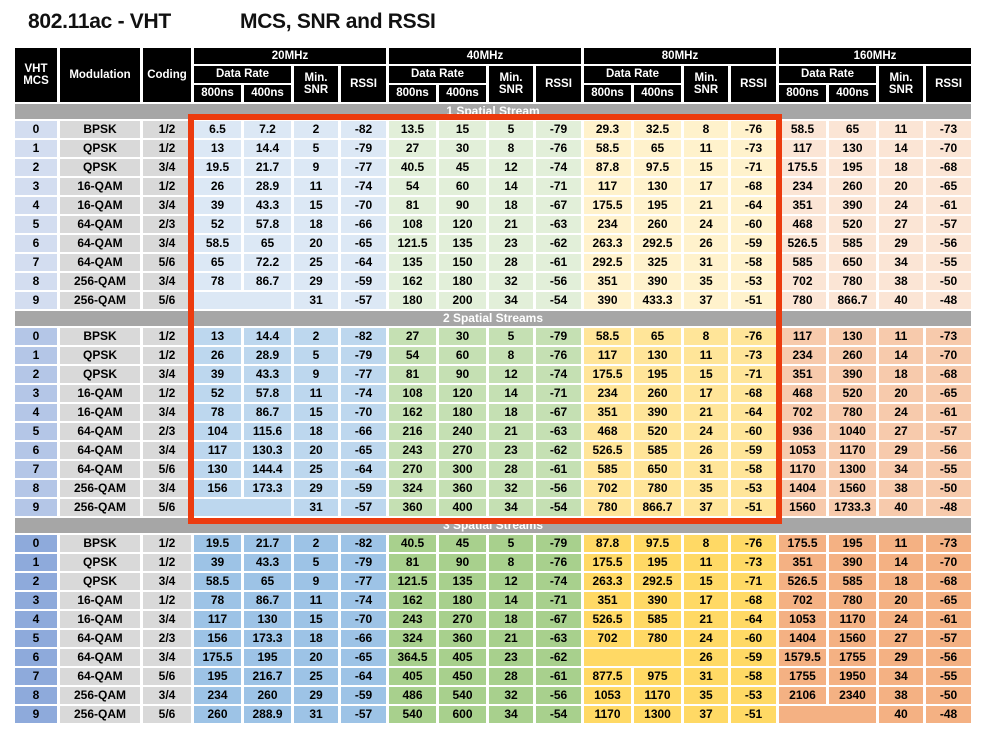 This screenshot has width=988, height=740. I want to click on rssi-cell: -51, so click(753, 507).